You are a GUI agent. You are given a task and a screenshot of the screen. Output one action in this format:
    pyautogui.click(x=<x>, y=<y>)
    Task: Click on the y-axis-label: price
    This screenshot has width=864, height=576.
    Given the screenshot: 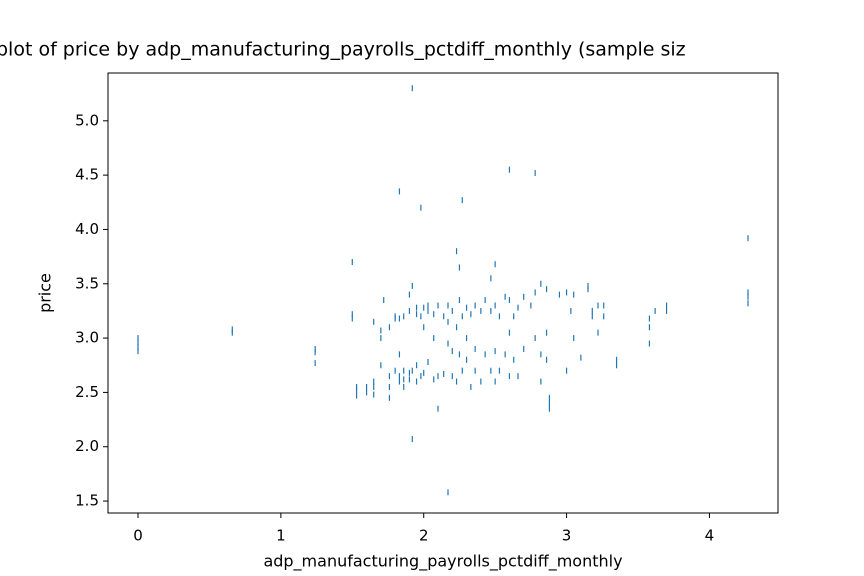 What is the action you would take?
    pyautogui.click(x=45, y=293)
    